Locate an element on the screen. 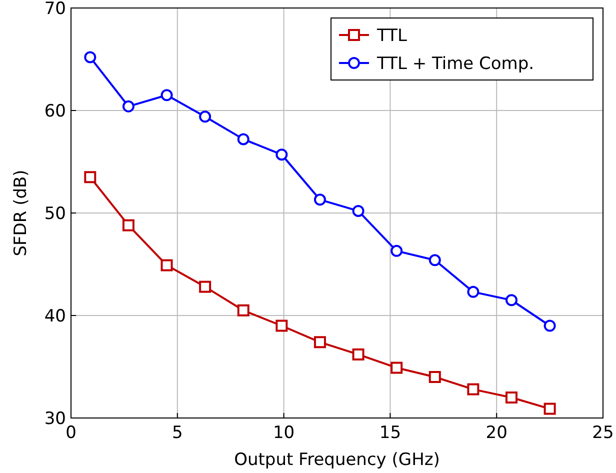 The height and width of the screenshot is (473, 616). x-tick-label: 25 is located at coordinates (603, 433).